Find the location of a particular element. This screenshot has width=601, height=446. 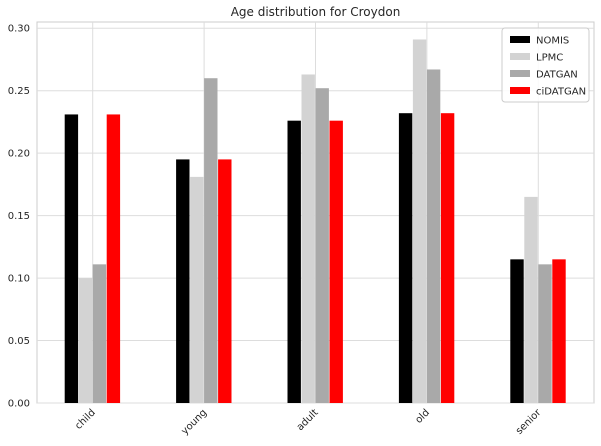

x-tick-label: adult is located at coordinates (308, 420).